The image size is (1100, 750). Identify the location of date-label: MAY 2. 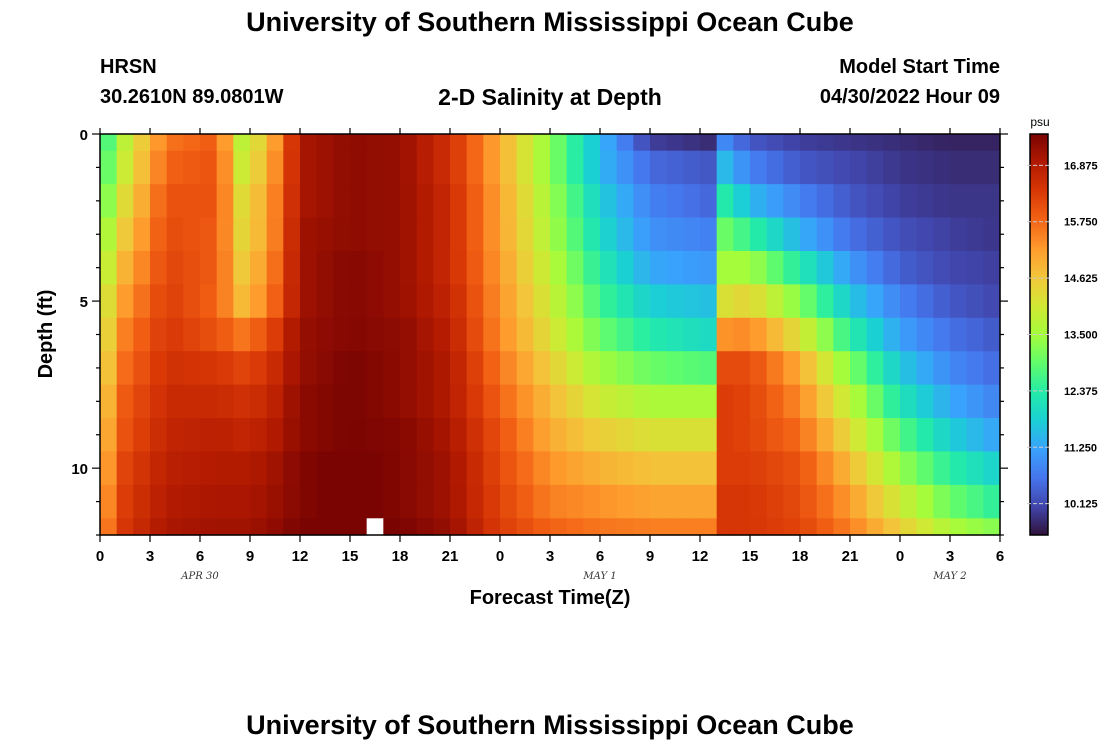
(949, 576).